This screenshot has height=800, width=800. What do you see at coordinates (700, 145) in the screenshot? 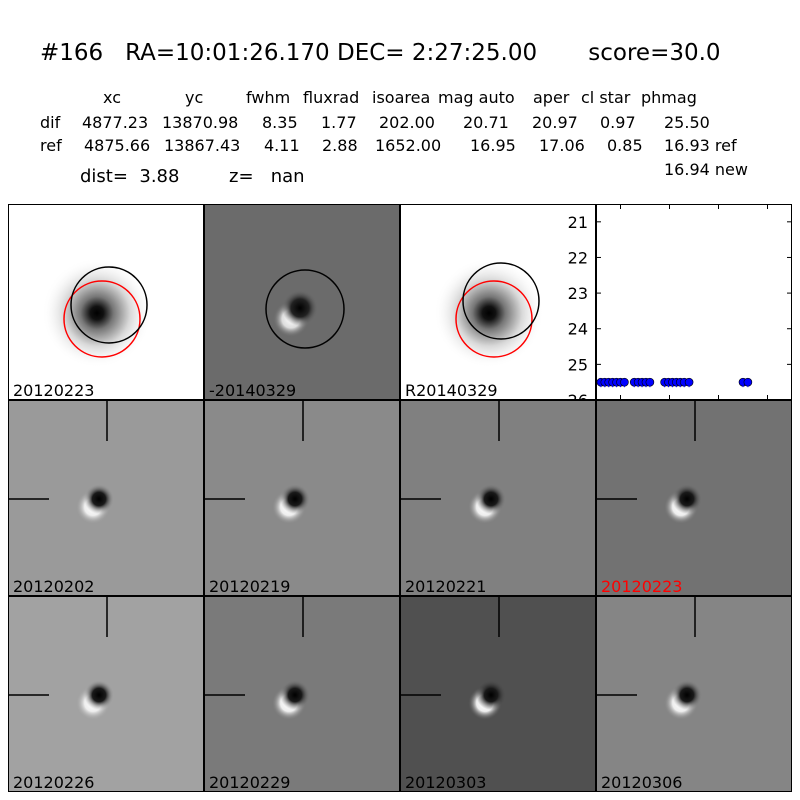
I see `cell: 16.93 ref` at bounding box center [700, 145].